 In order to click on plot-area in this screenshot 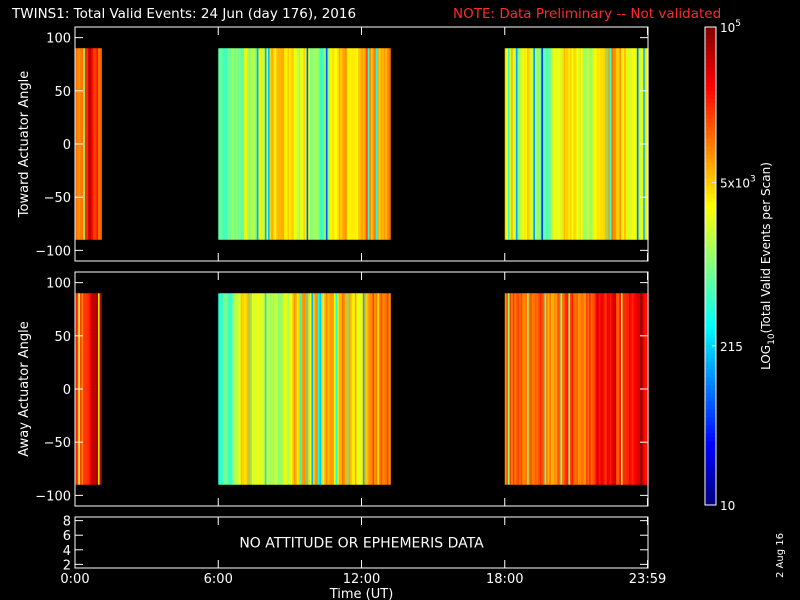, I will do `click(361, 542)`.